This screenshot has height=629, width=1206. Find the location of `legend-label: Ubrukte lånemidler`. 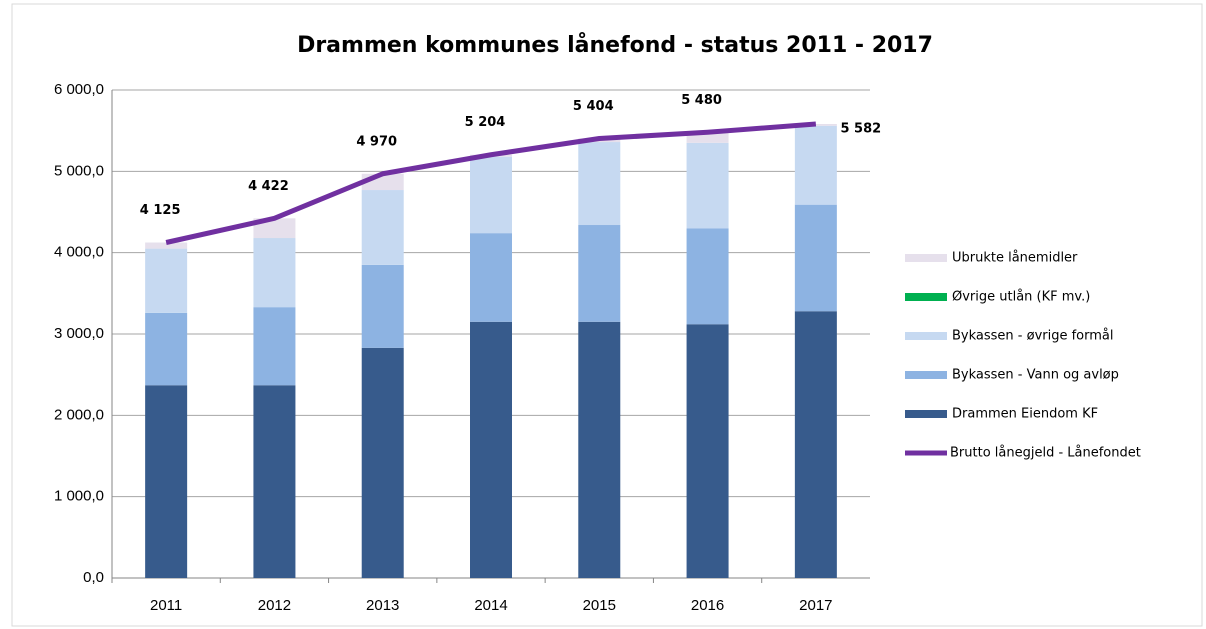

legend-label: Ubrukte lånemidler is located at coordinates (1015, 258).